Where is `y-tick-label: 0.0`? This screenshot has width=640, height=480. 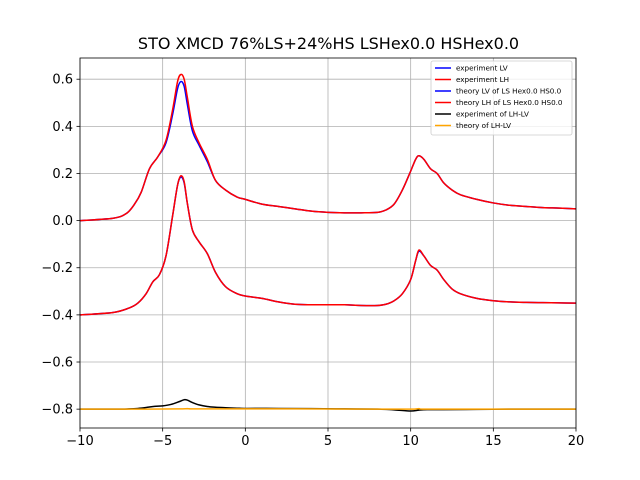 y-tick-label: 0.0 is located at coordinates (62, 221).